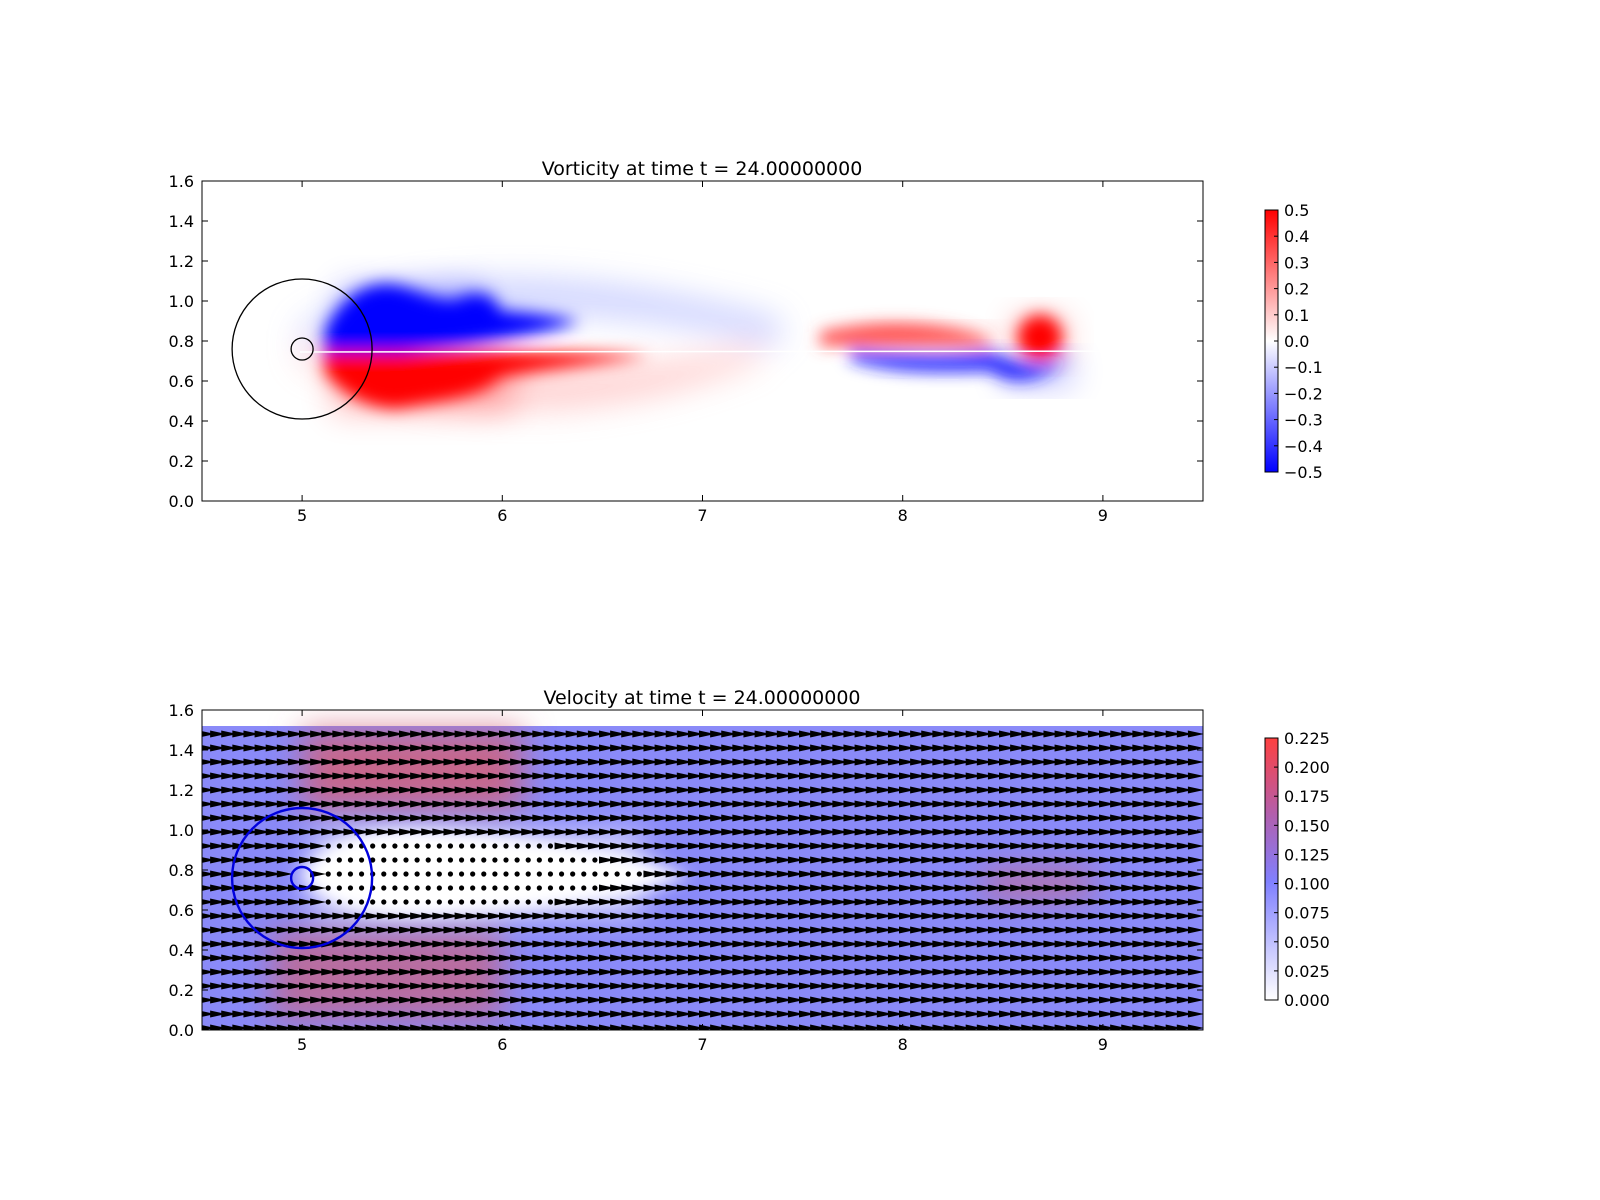 This screenshot has height=1200, width=1600. Describe the element at coordinates (302, 878) in the screenshot. I see `cylinder-circle` at that location.